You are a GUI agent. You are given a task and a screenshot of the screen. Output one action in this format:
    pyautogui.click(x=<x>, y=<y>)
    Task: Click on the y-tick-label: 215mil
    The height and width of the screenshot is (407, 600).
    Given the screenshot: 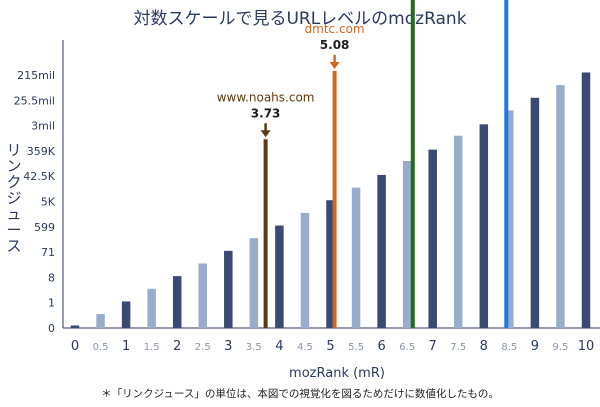 What is the action you would take?
    pyautogui.click(x=36, y=75)
    